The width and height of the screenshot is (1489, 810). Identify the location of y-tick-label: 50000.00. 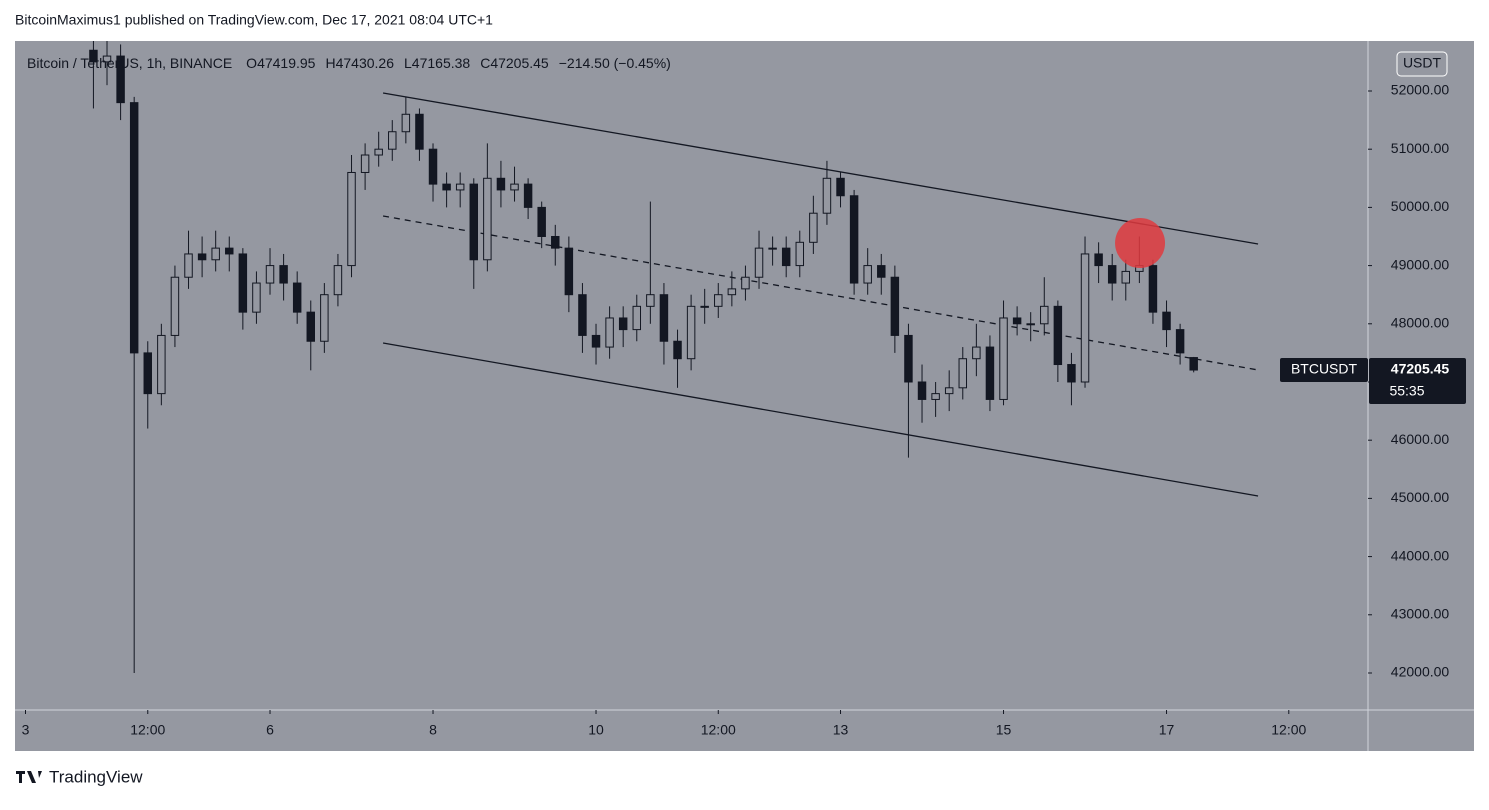
(1420, 206).